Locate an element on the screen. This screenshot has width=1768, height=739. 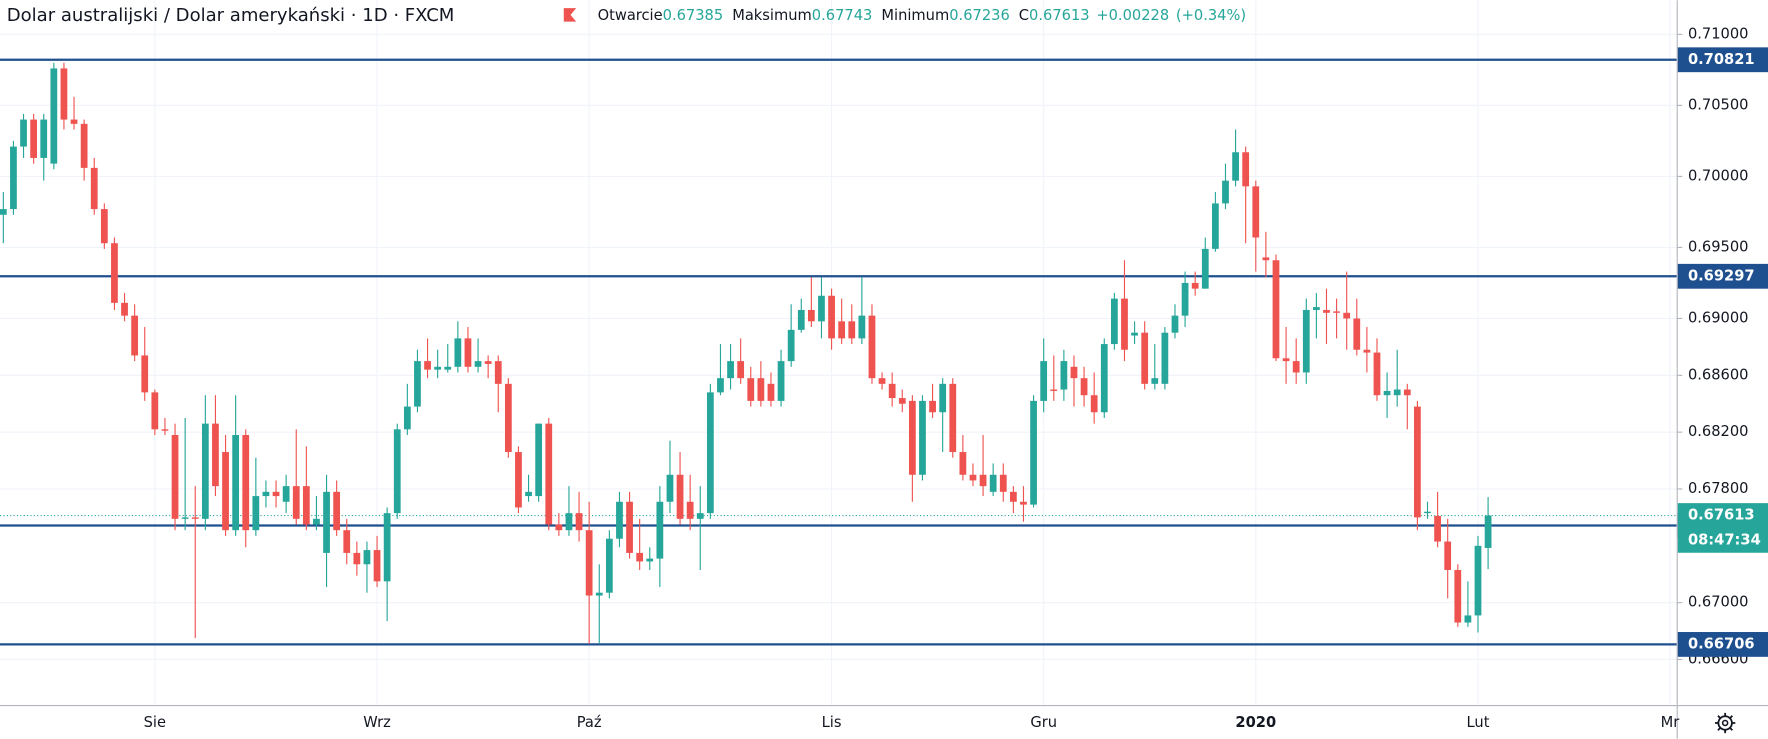
last-price-box is located at coordinates (1722, 528).